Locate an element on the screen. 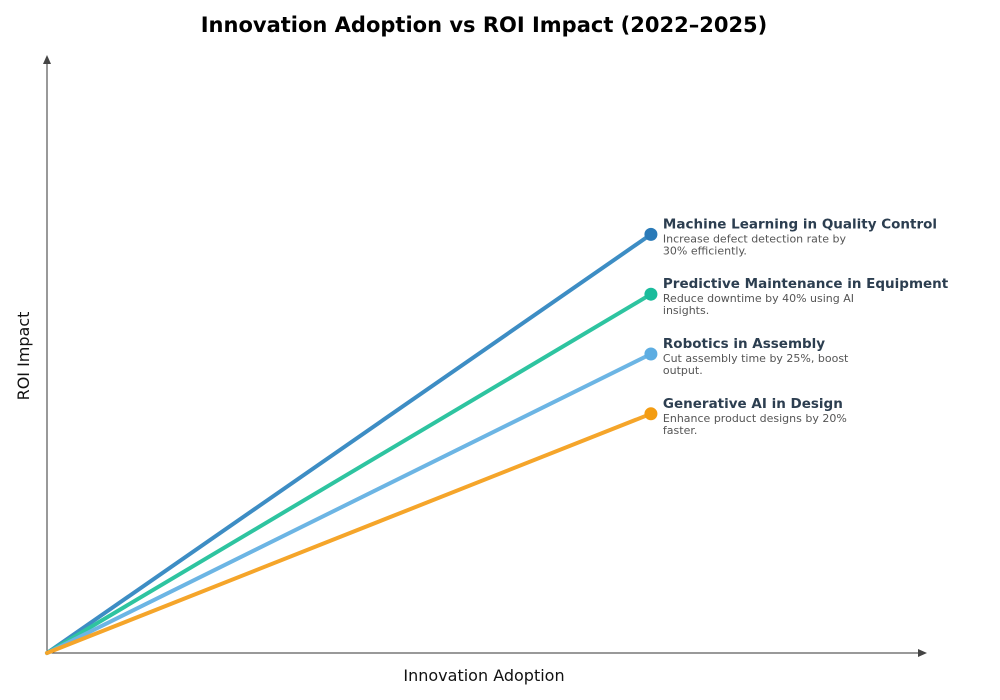 This screenshot has height=700, width=1000. series-description: faster. is located at coordinates (680, 430).